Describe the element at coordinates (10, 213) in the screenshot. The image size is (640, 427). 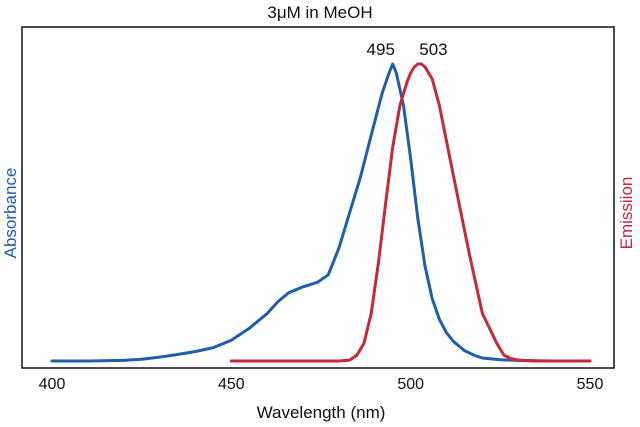
I see `y-axis-label-left: Absorbance` at that location.